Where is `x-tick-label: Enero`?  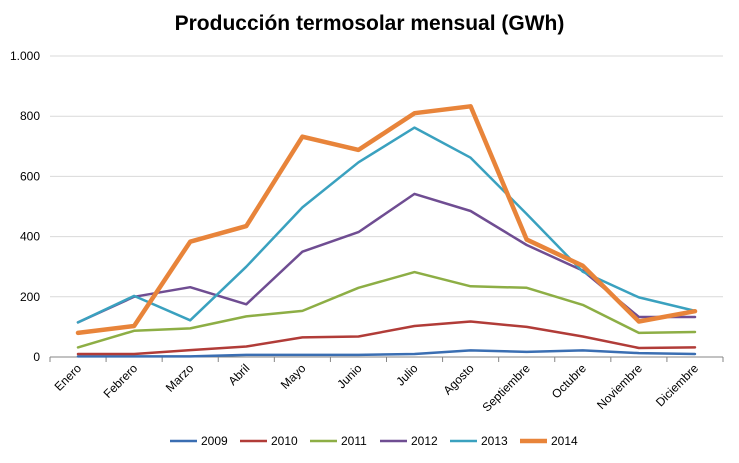 x-tick-label: Enero is located at coordinates (68, 377).